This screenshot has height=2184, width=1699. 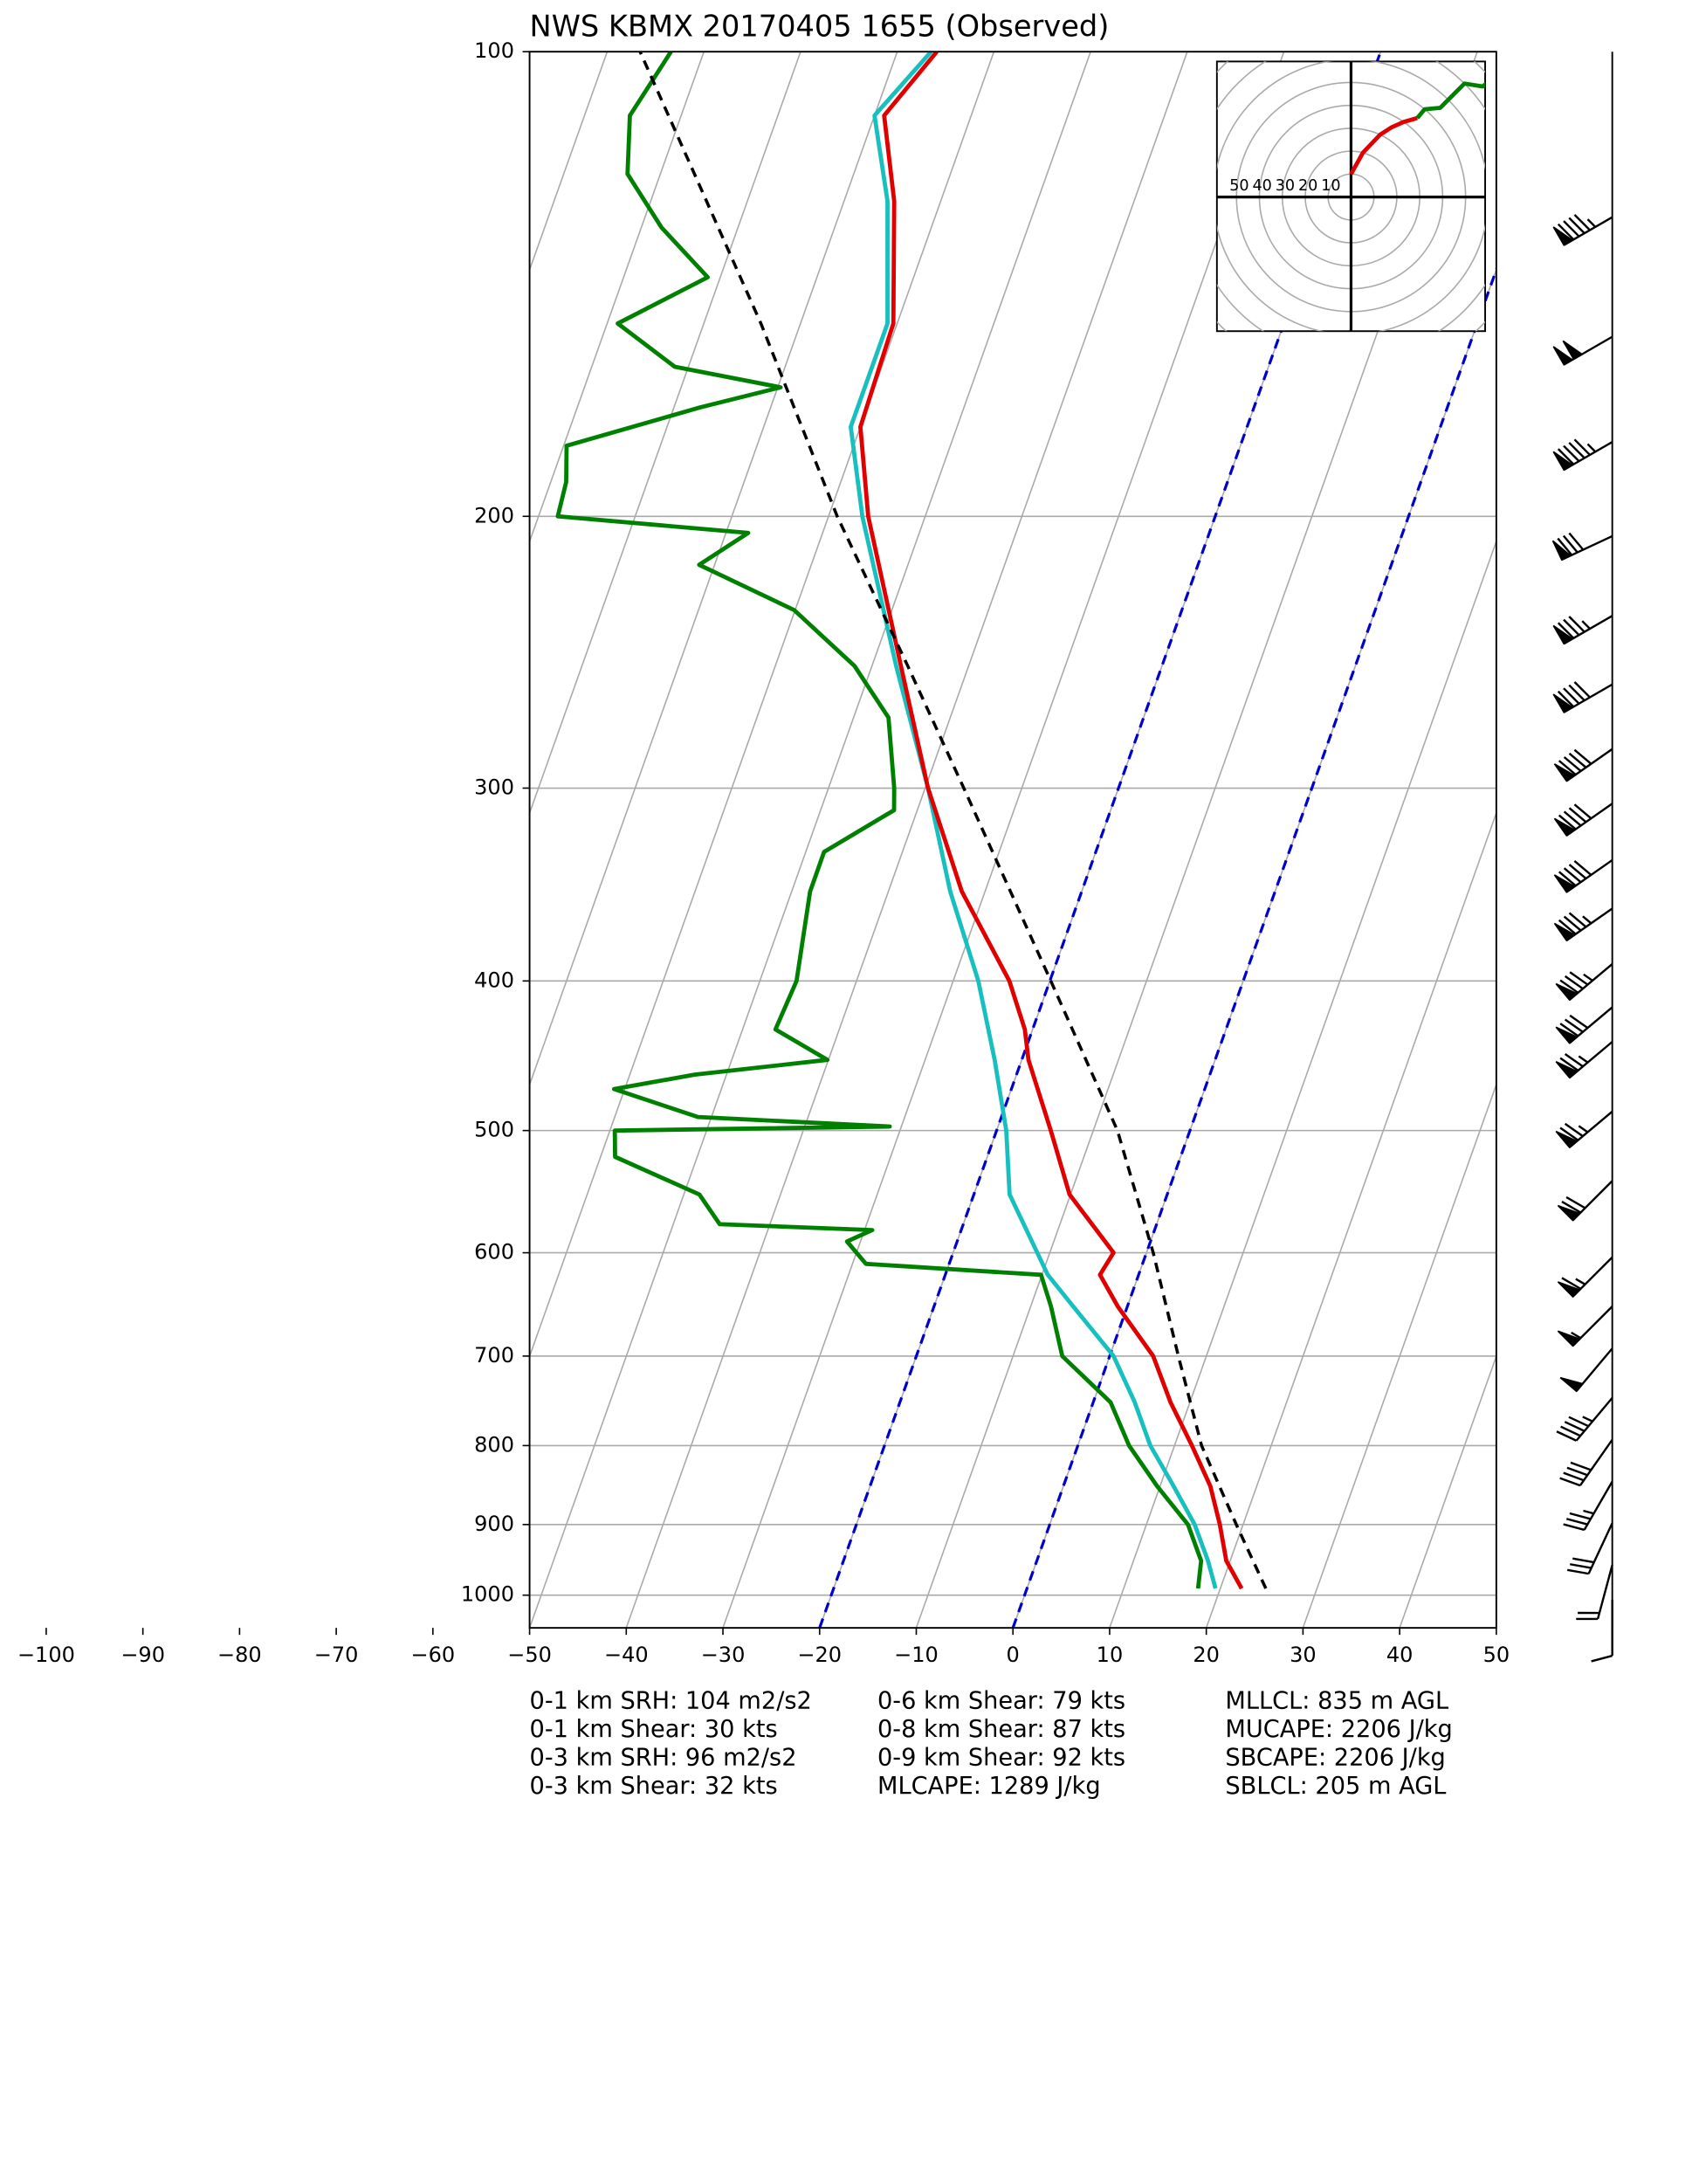 I want to click on x-tick-label: −90, so click(x=142, y=1655).